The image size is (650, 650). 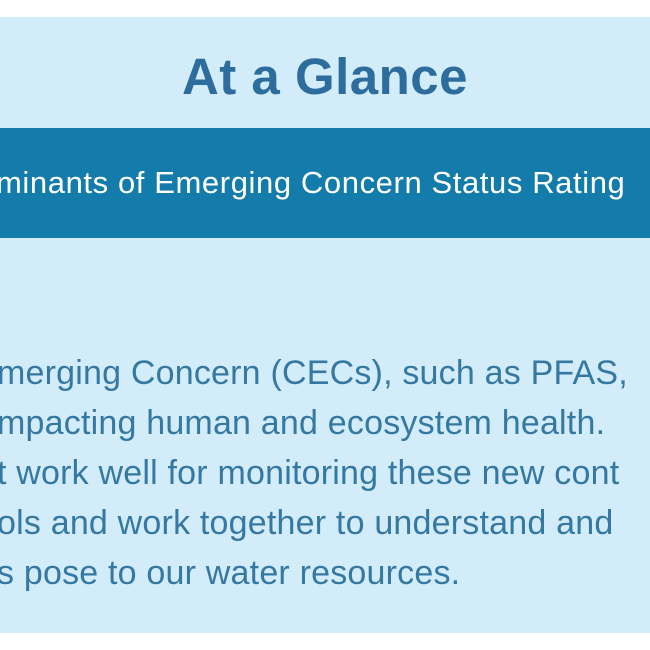 I want to click on section-title: At a Glance, so click(x=325, y=76).